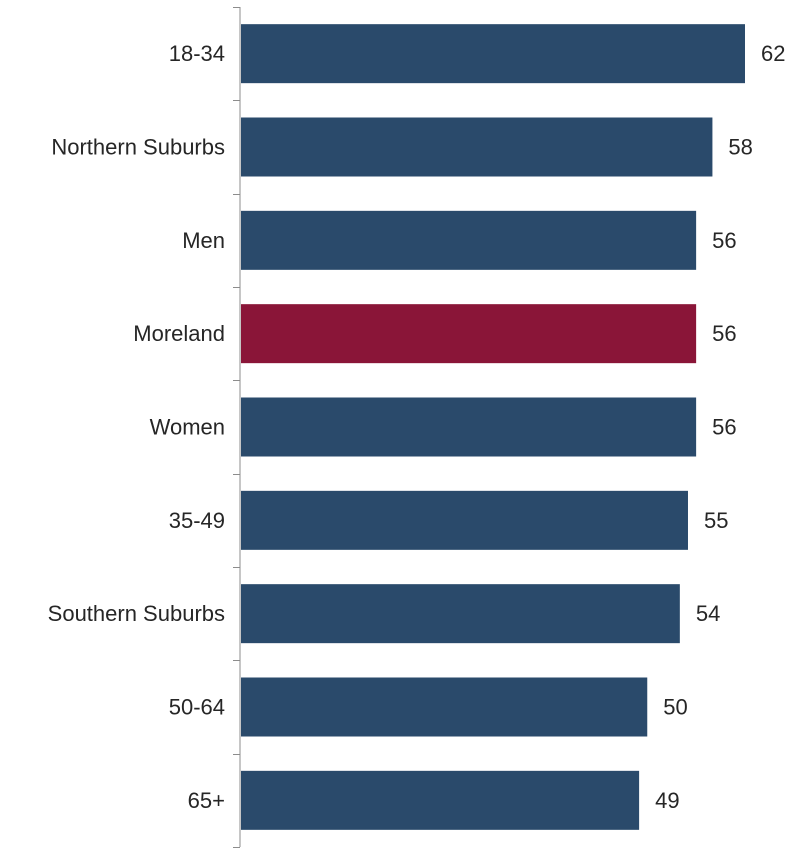 This screenshot has width=794, height=850. Describe the element at coordinates (675, 707) in the screenshot. I see `data-label: 50` at that location.